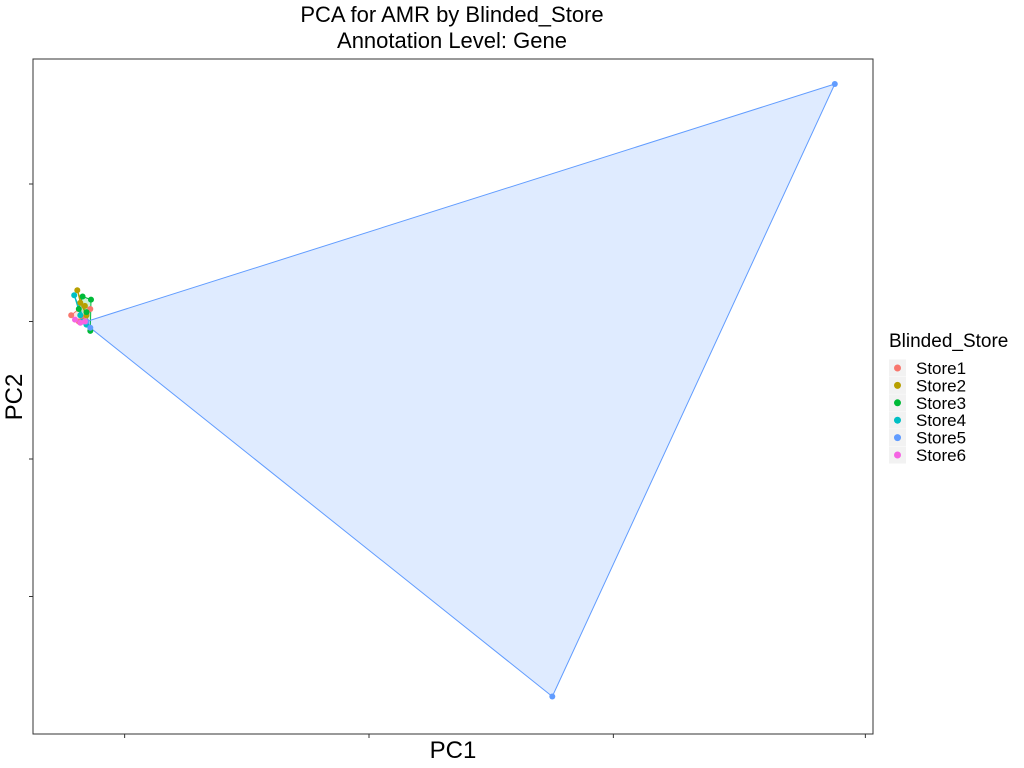  I want to click on legend-item-store4: Store4, so click(927, 420).